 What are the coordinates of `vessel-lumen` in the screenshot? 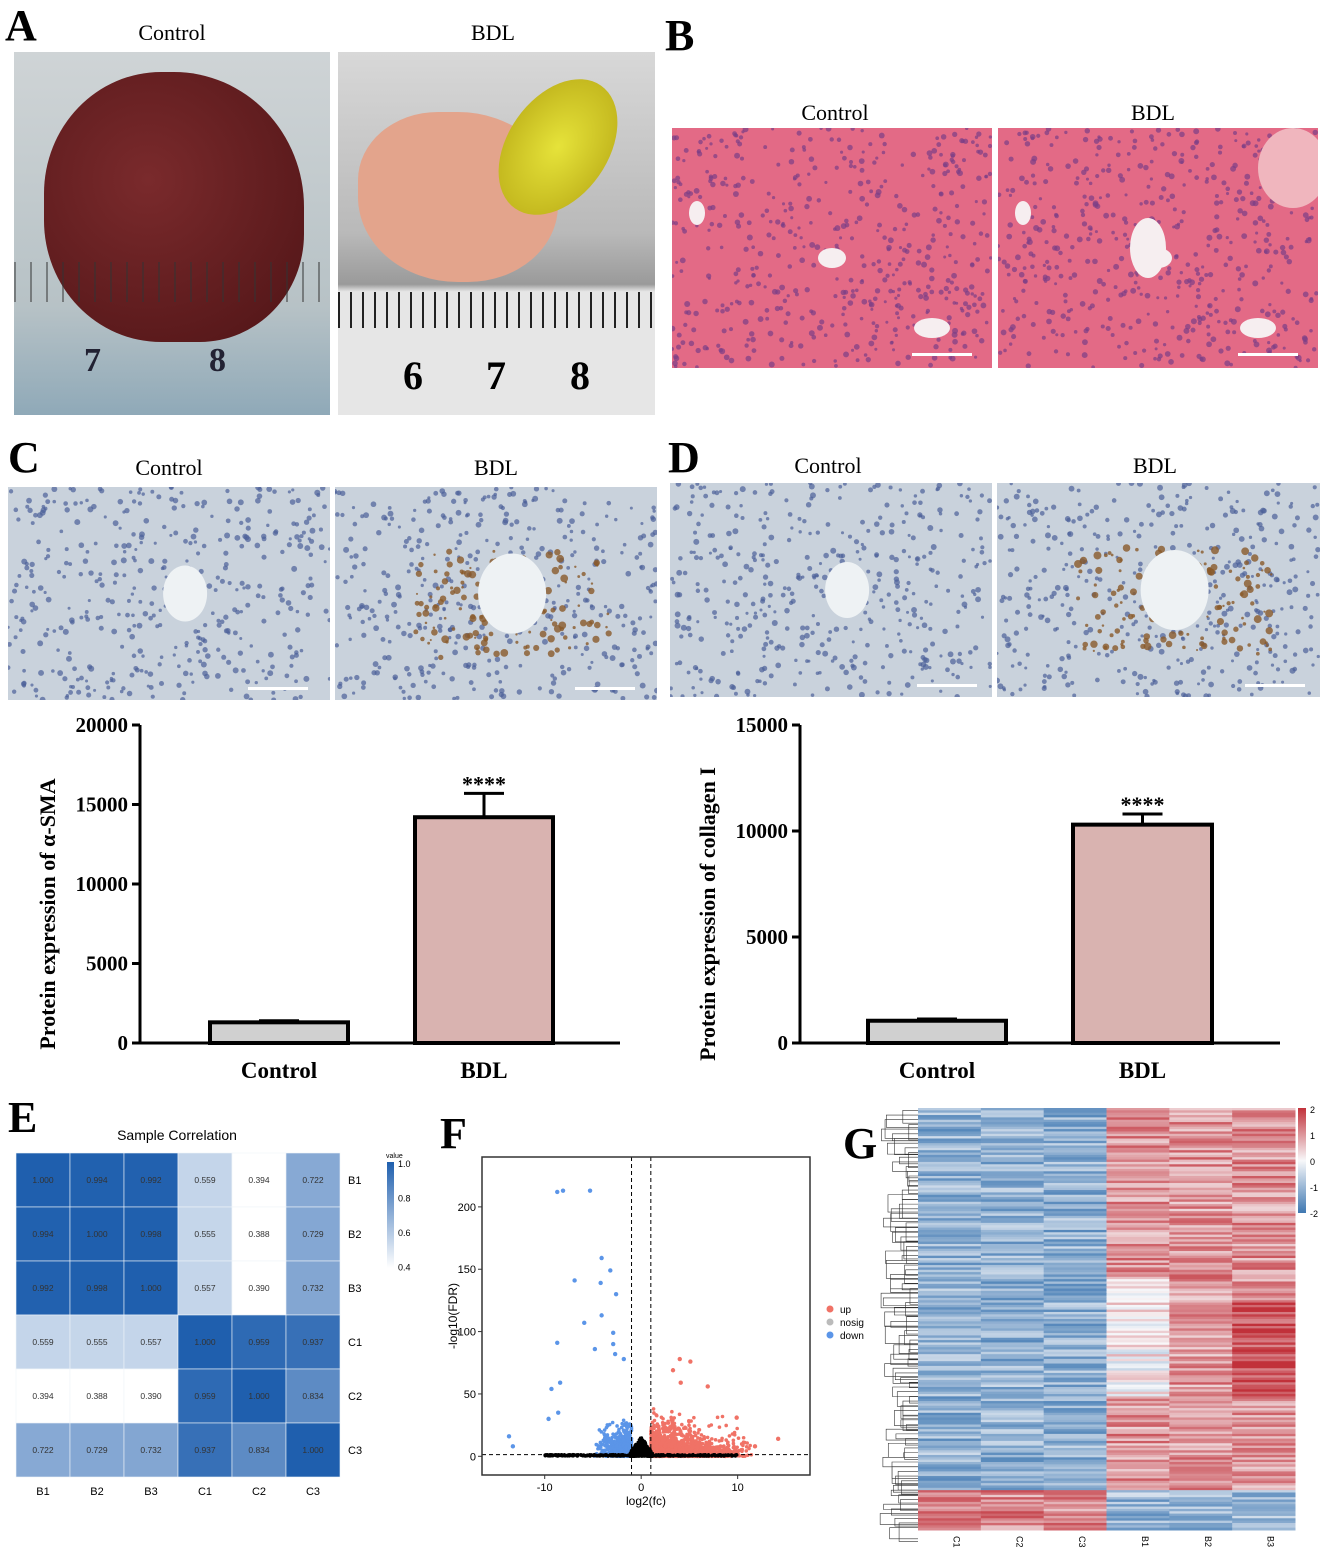 It's located at (512, 593).